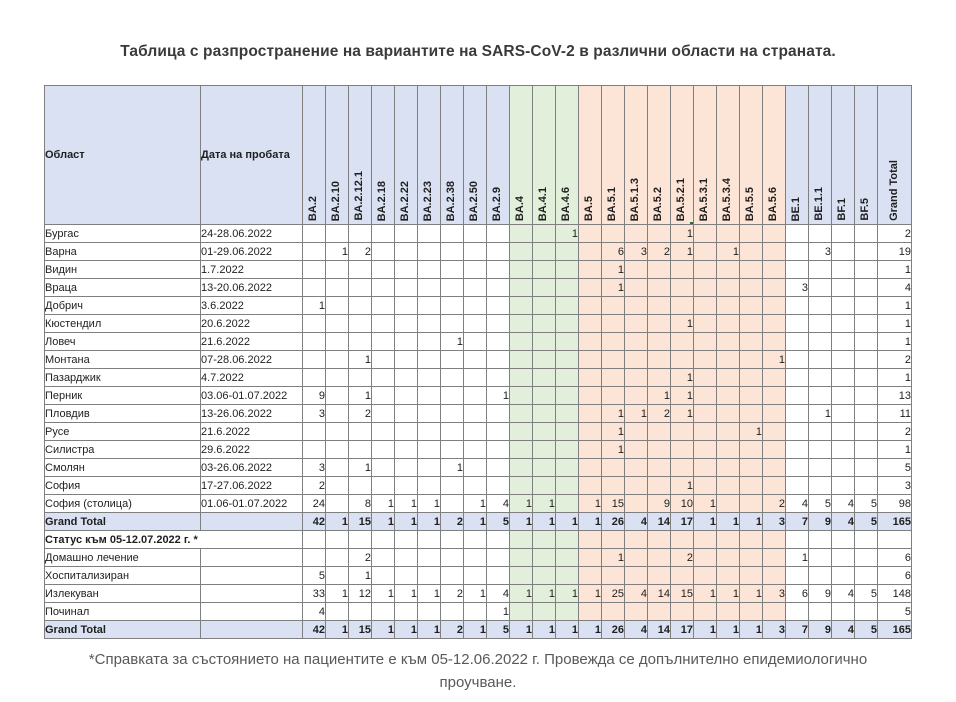  What do you see at coordinates (314, 521) in the screenshot?
I see `value-cell: 42` at bounding box center [314, 521].